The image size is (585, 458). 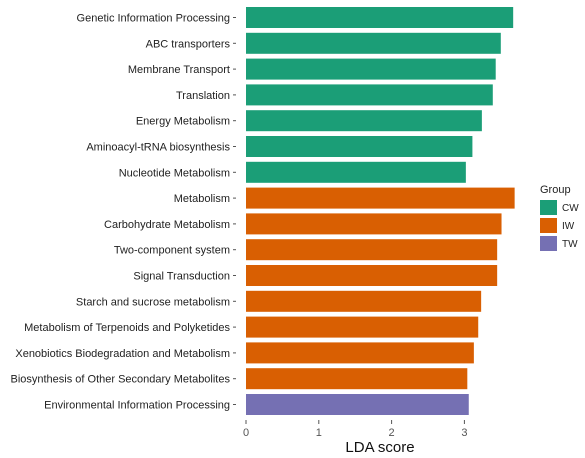 I want to click on category-label: Metabolism of Terpenoids and Polyketides, so click(x=127, y=328).